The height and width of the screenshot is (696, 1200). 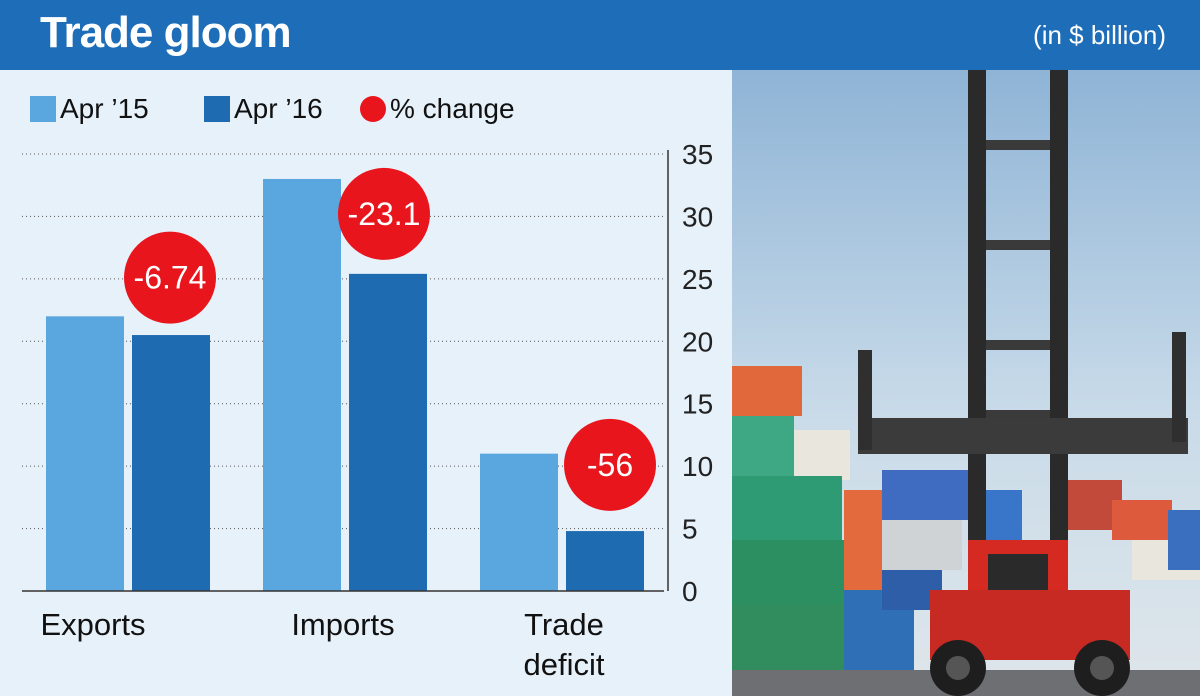 I want to click on pct-change-label: -6.74, so click(x=170, y=278).